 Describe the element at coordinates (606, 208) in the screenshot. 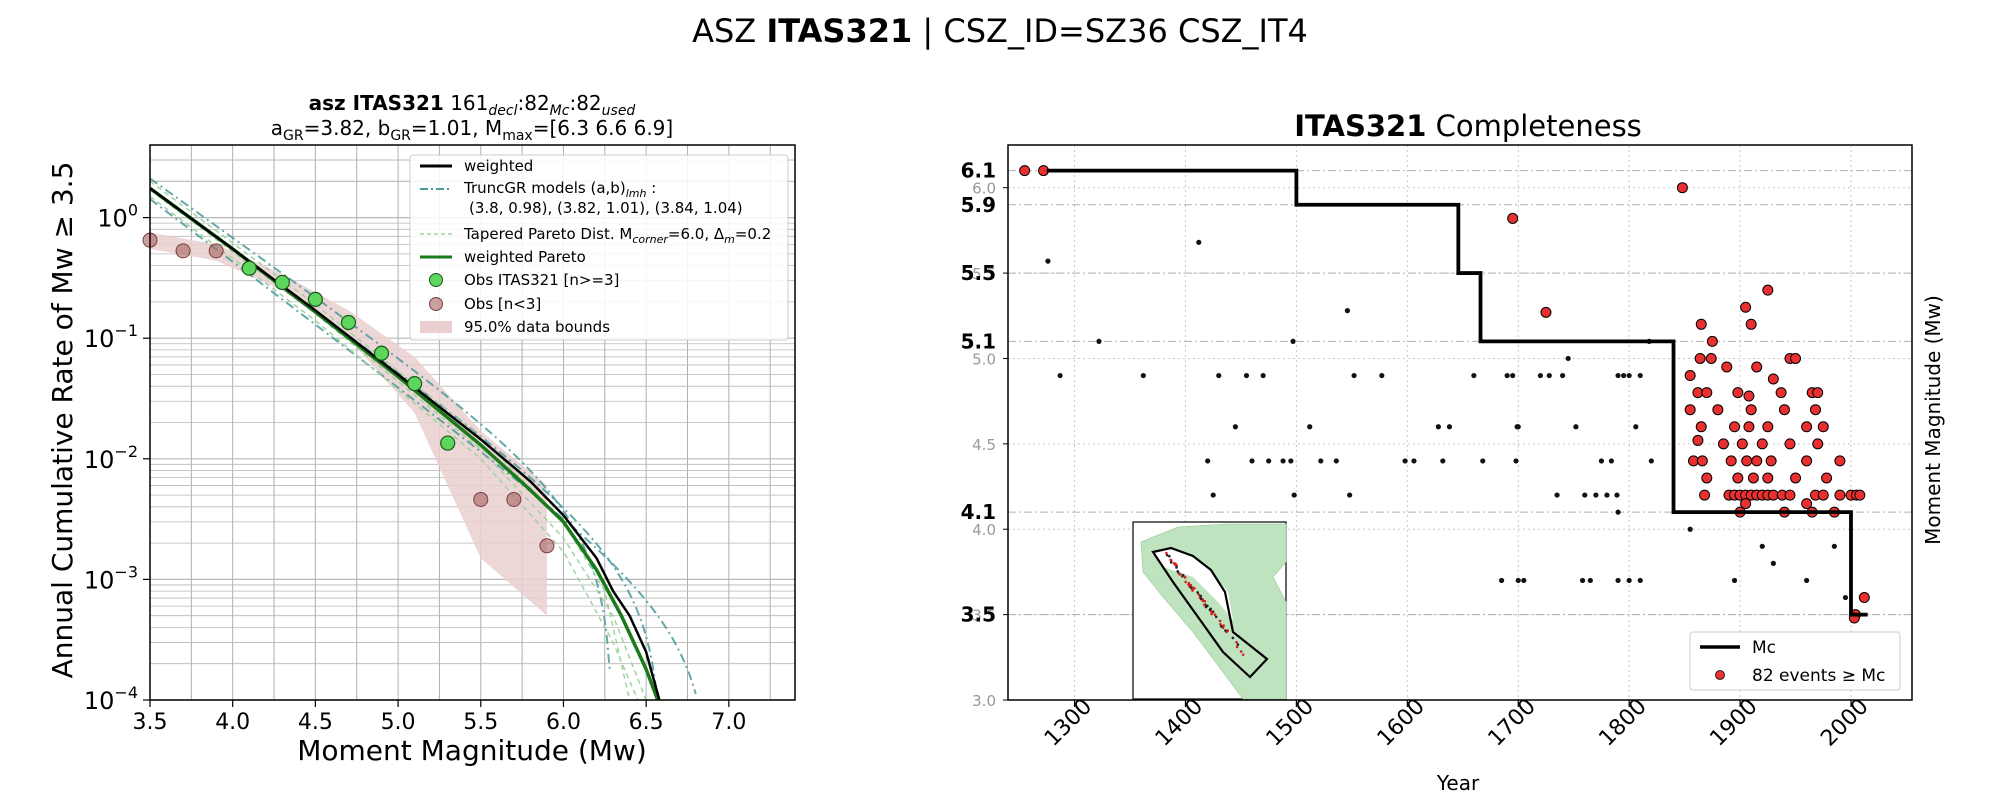

I see `legend-label-truncgr-values: (3.8, 0.98), (3.82, 1.01), (3.84, 1.04)` at that location.